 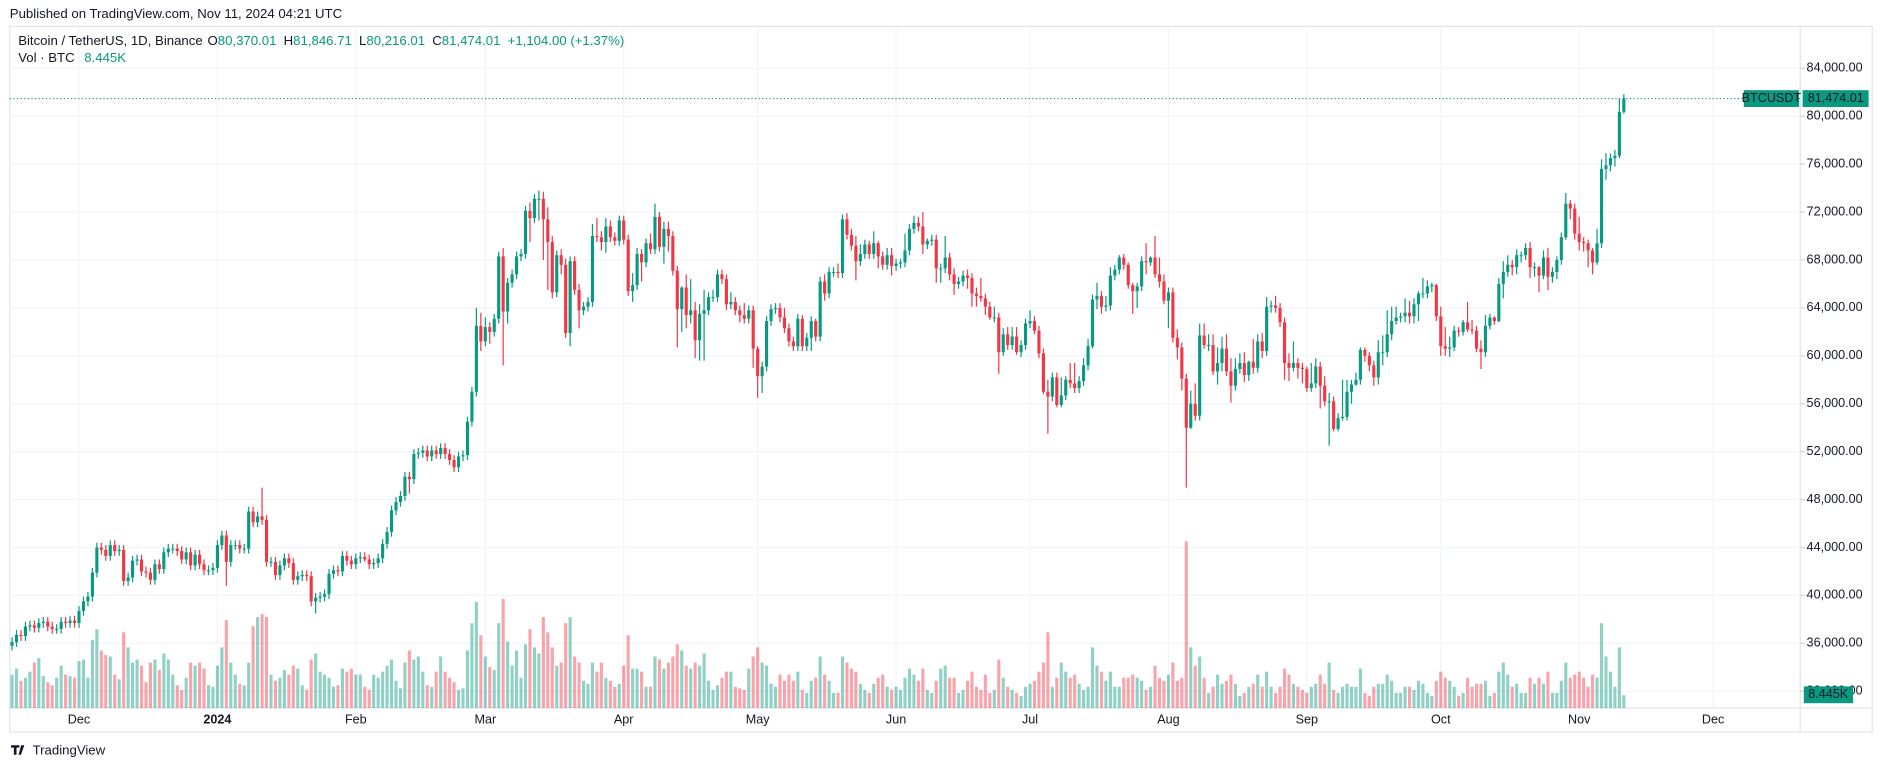 I want to click on y-tick-label: 80,000.00, so click(x=1835, y=116).